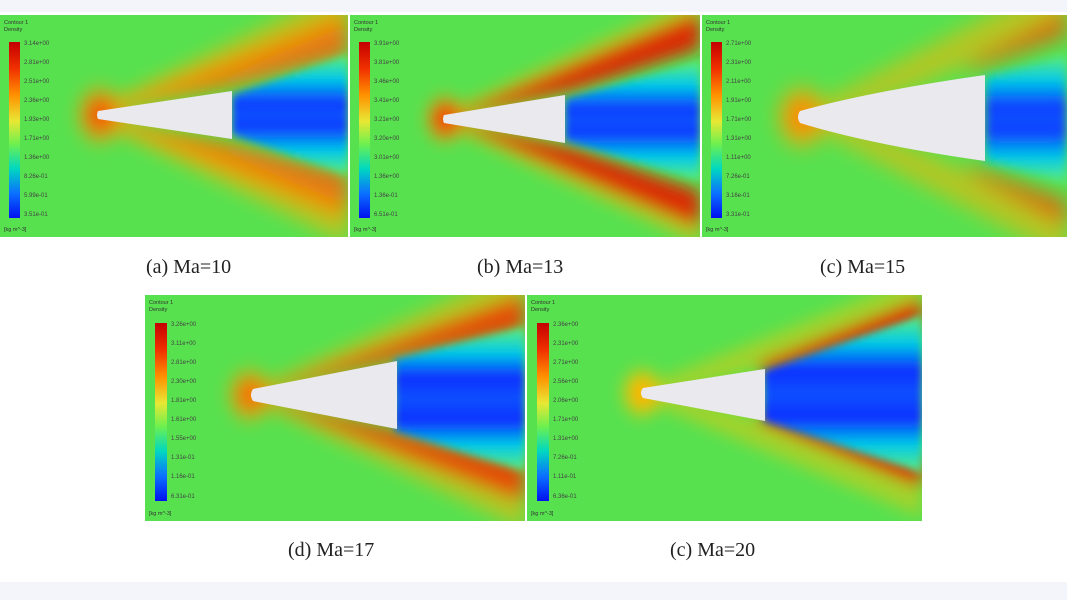 The height and width of the screenshot is (600, 1067). What do you see at coordinates (738, 196) in the screenshot?
I see `legend-tick: 3.16e-01` at bounding box center [738, 196].